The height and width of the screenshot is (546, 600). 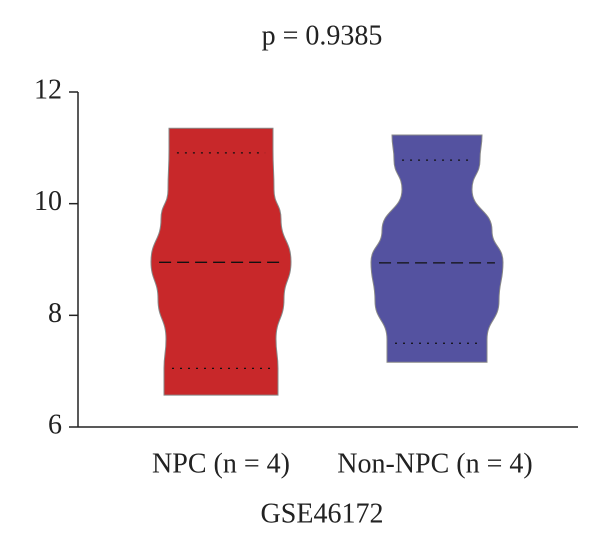 What do you see at coordinates (322, 513) in the screenshot?
I see `x-axis-label: GSE46172` at bounding box center [322, 513].